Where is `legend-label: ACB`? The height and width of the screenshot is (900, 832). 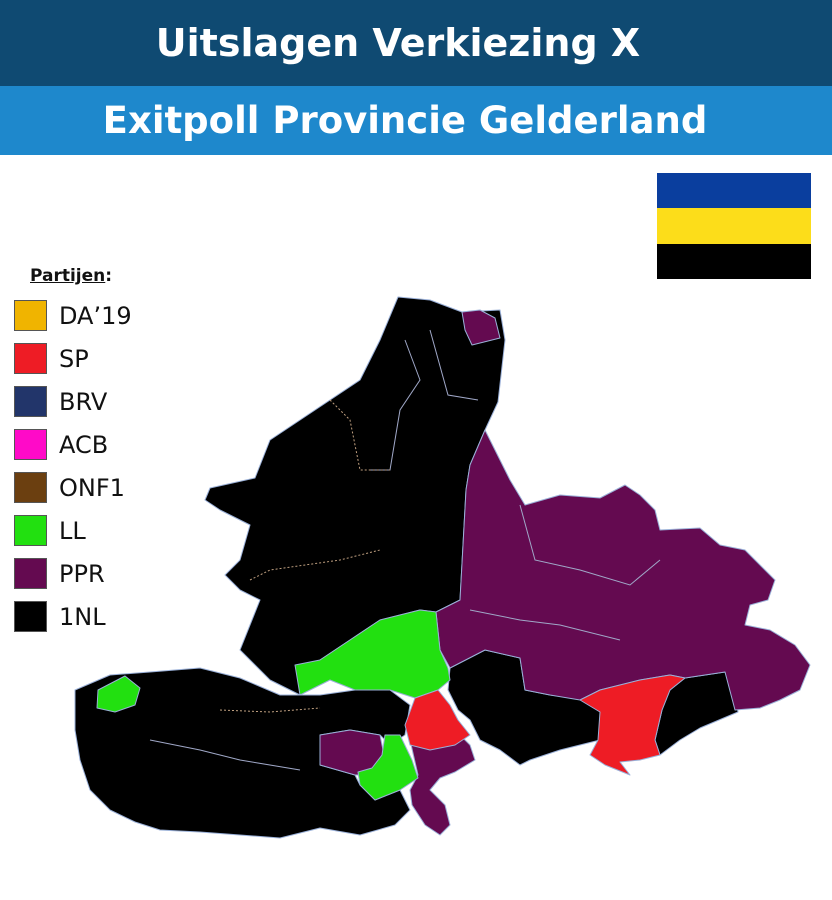 legend-label: ACB is located at coordinates (84, 444).